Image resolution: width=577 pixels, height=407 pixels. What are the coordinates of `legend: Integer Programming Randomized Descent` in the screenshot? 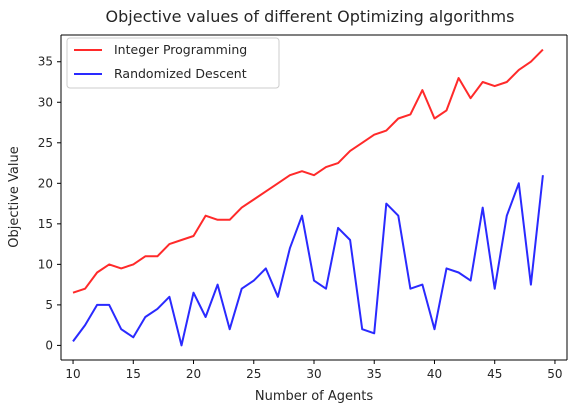 It's located at (173, 63).